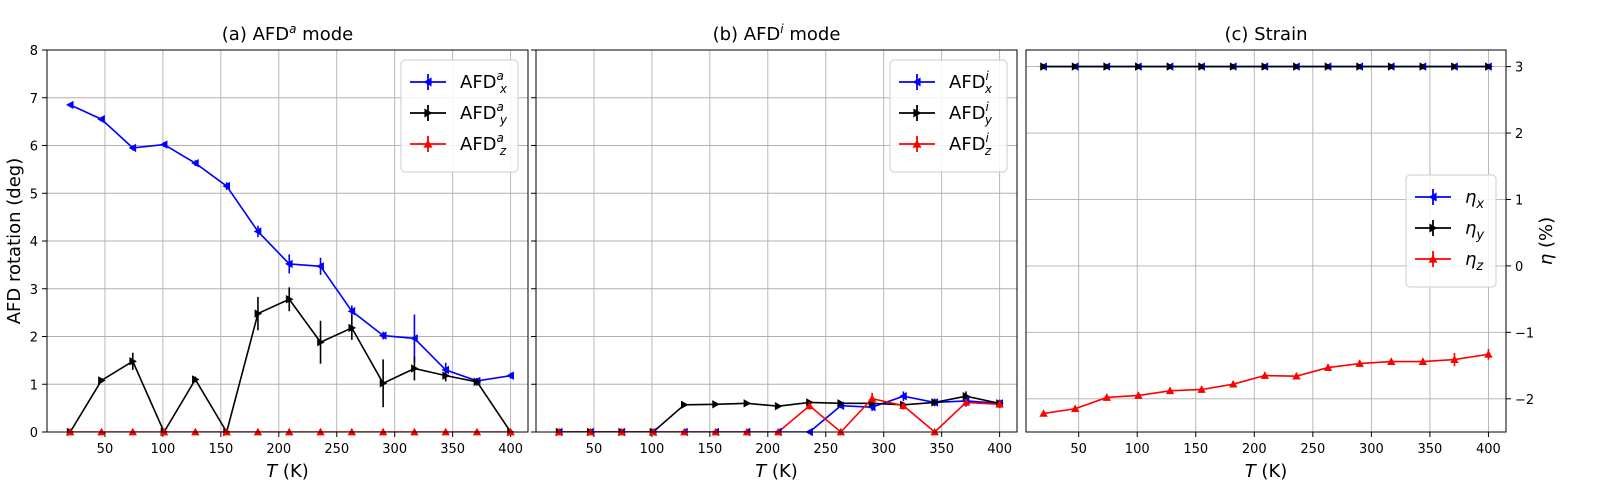 The width and height of the screenshot is (1600, 500). I want to click on legend-entry-2: AFDa z, so click(483, 144).